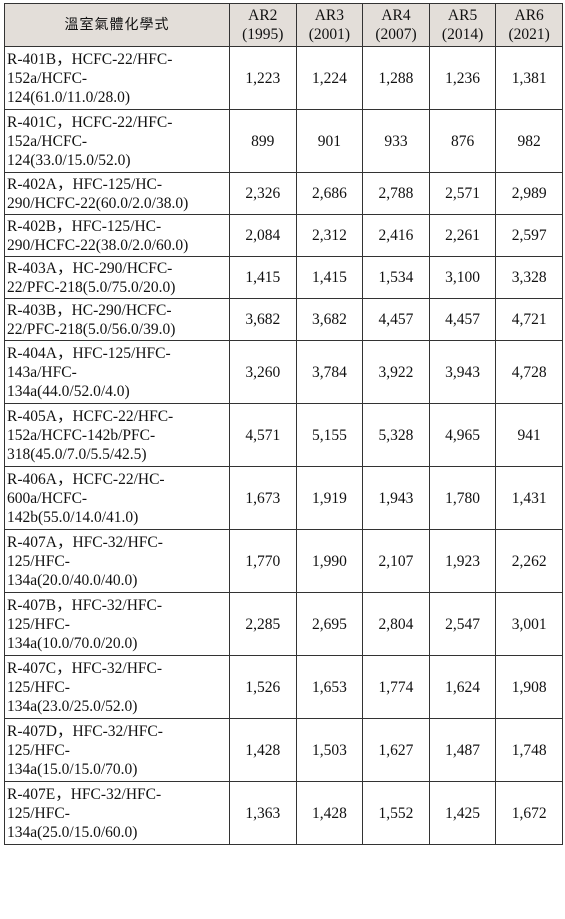 The width and height of the screenshot is (565, 919). I want to click on gwp-value-ar6: 4,721, so click(529, 319).